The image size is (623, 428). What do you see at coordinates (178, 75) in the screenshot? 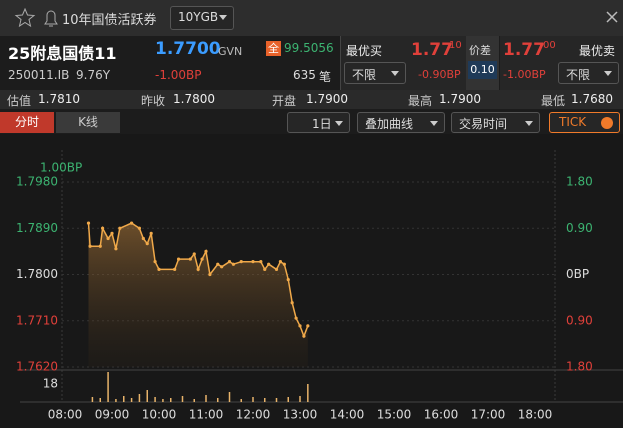
I see `change: -1.00BP` at bounding box center [178, 75].